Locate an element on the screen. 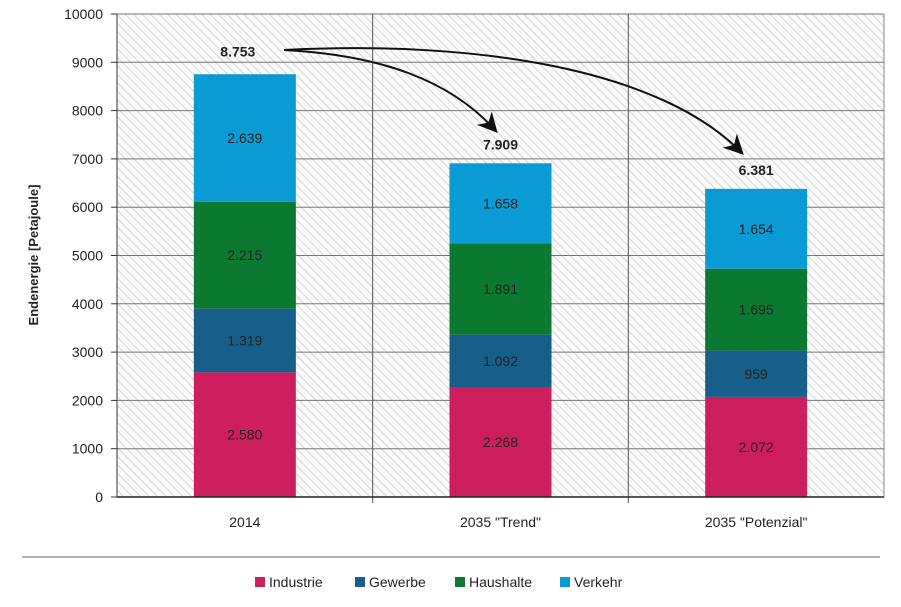 The image size is (901, 607). total-label: 8.753 is located at coordinates (237, 51).